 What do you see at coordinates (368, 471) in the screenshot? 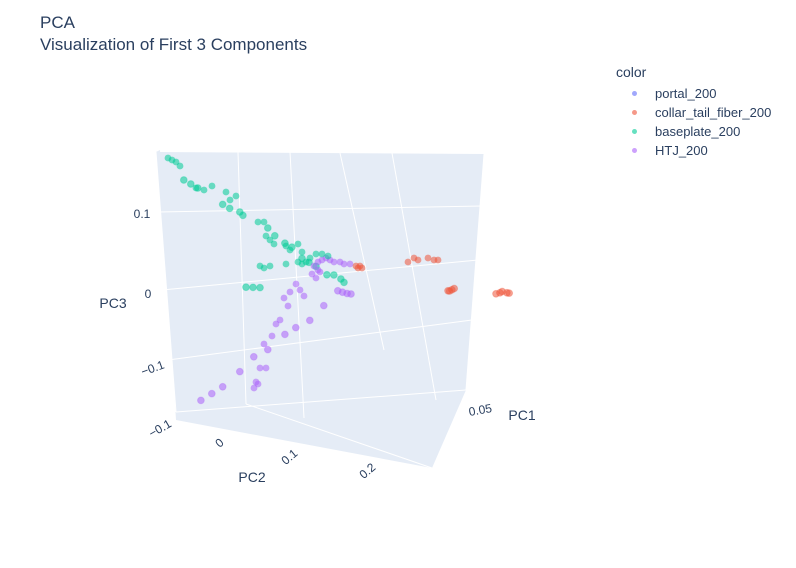
I see `pc2-tick-label: 0.2` at bounding box center [368, 471].